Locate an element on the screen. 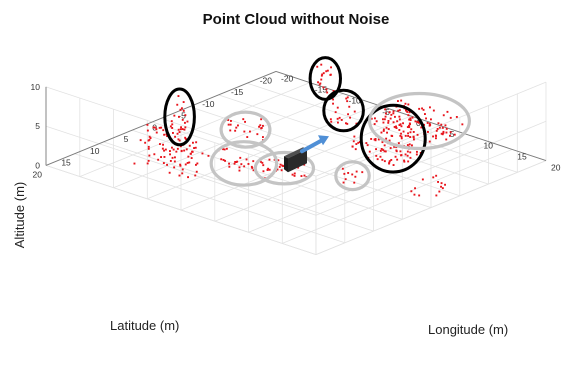 This screenshot has height=376, width=573. x-tick-label: -20 is located at coordinates (287, 78).